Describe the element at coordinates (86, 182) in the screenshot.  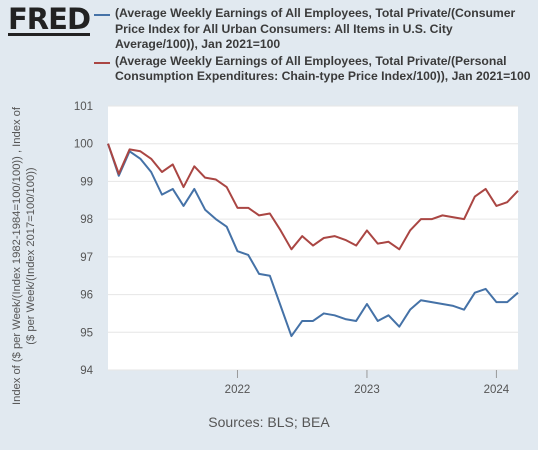
I see `y-tick-label: 99` at that location.